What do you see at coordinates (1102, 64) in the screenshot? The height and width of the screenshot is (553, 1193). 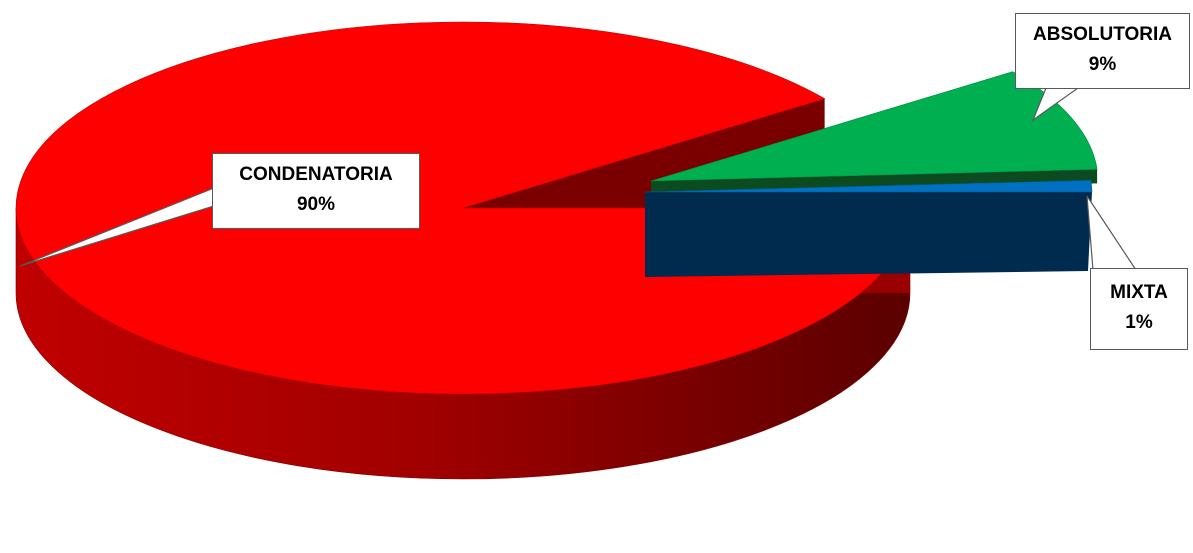 I see `slice-value-absolutoria: 9%` at bounding box center [1102, 64].